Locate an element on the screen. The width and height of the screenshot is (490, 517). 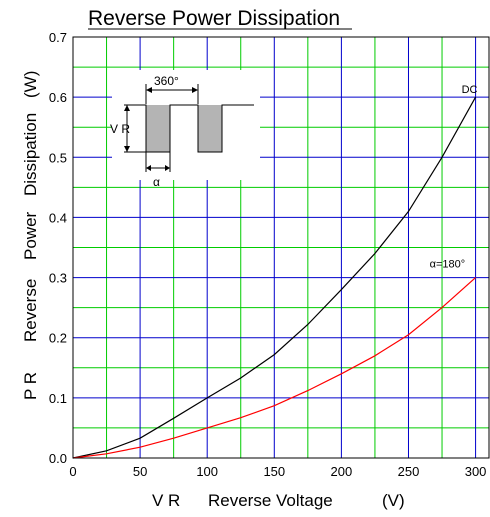
series-label-alpha-180: α=180° is located at coordinates (448, 265).